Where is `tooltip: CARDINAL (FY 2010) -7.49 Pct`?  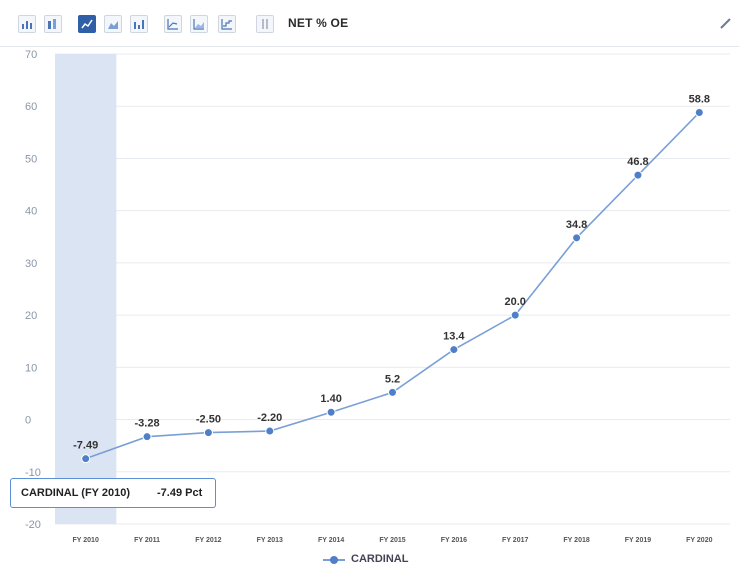
tooltip: CARDINAL (FY 2010) -7.49 Pct is located at coordinates (113, 493).